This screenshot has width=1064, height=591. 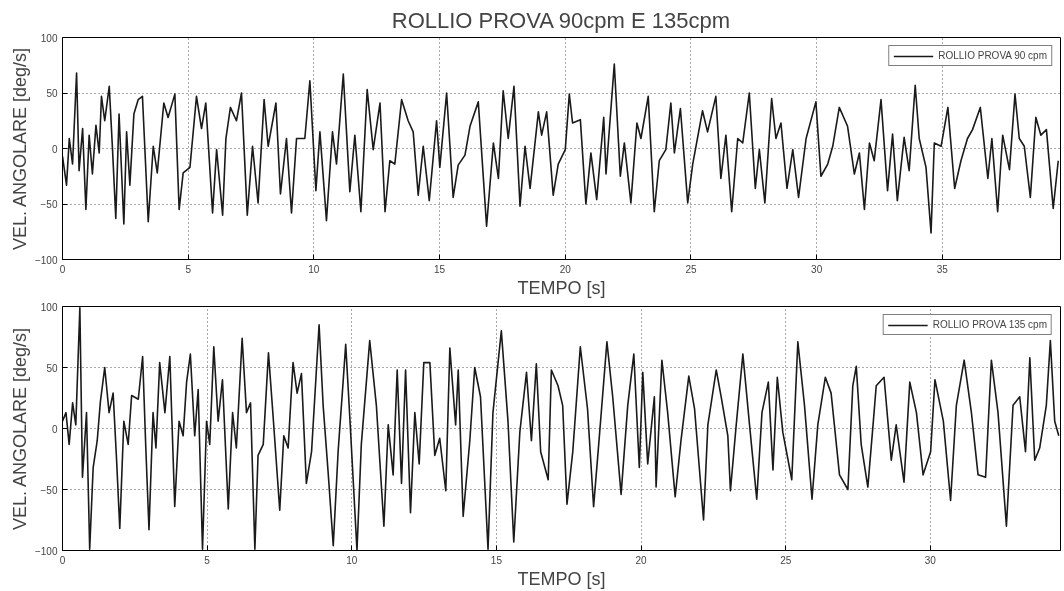 I want to click on legend-label: ROLLIO PROVA 135 cpm, so click(x=989, y=324).